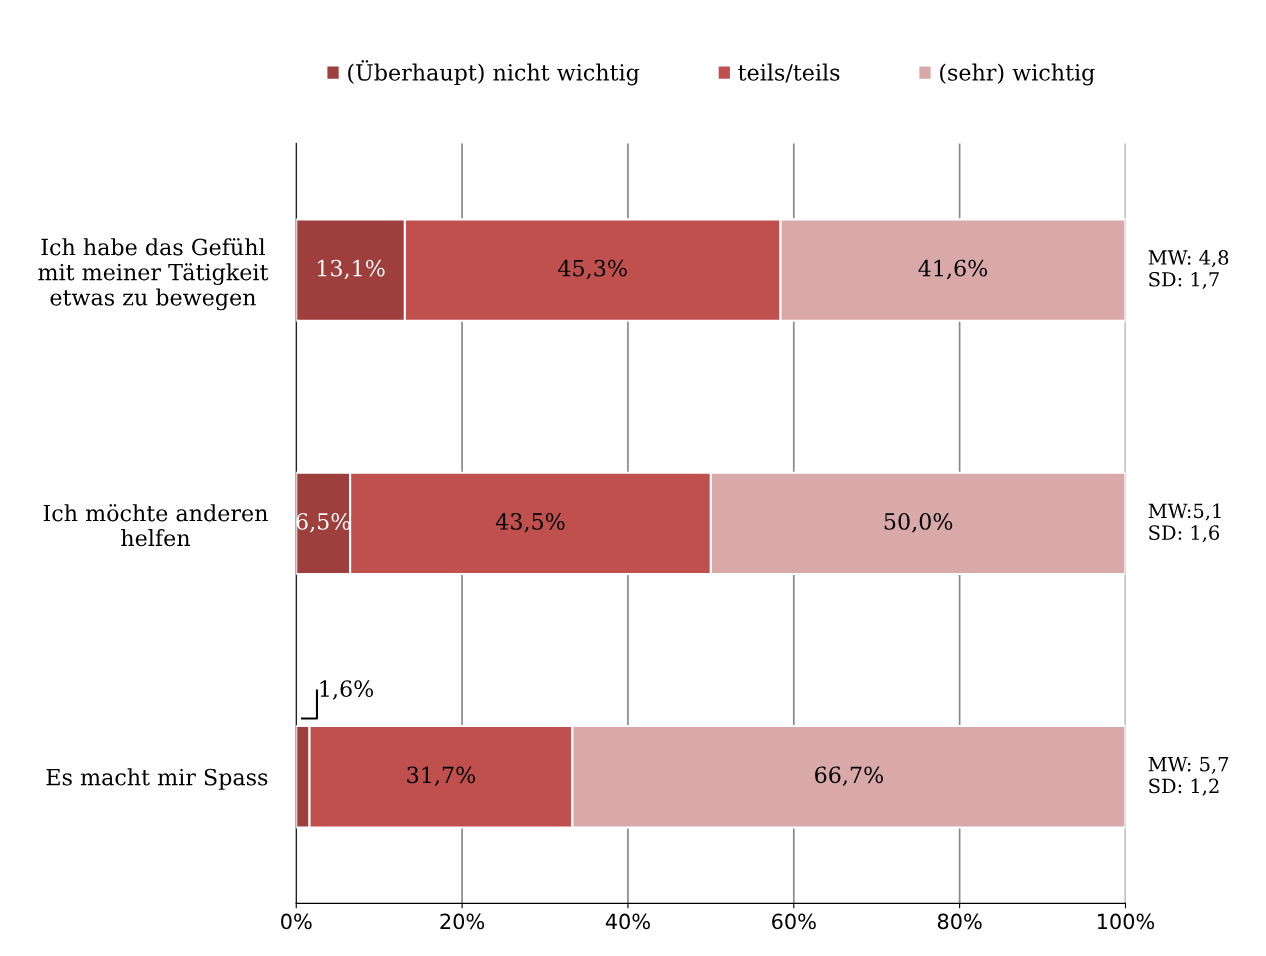 Image resolution: width=1266 pixels, height=956 pixels. Describe the element at coordinates (155, 525) in the screenshot. I see `y-tick-label: Ich möchte anderen helfen` at that location.